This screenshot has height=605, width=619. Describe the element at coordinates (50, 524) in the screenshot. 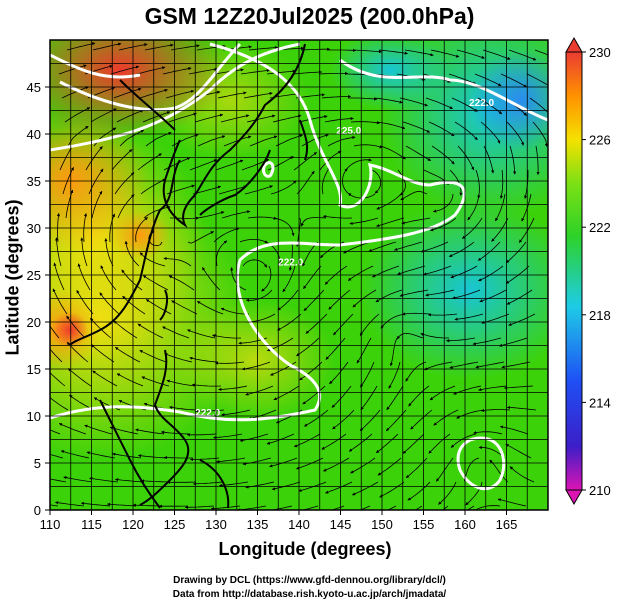

I see `x-tick-label: 110` at that location.